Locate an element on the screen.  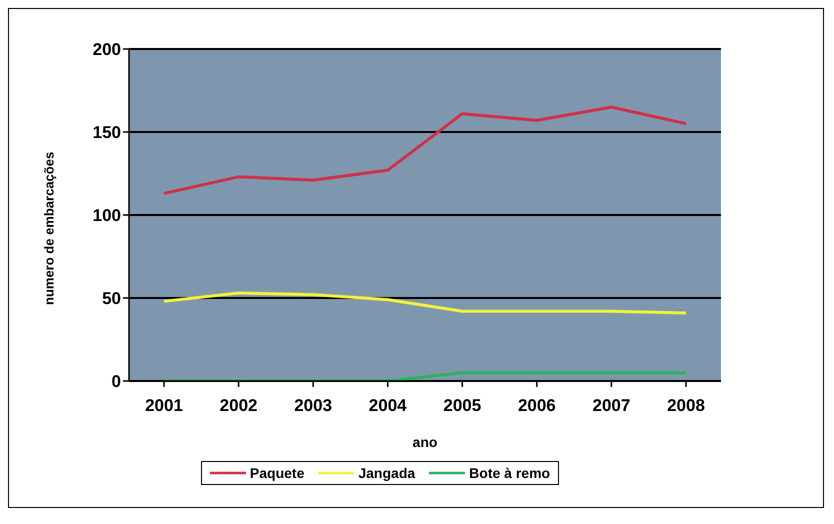
x-tick-label: 2001 is located at coordinates (164, 406).